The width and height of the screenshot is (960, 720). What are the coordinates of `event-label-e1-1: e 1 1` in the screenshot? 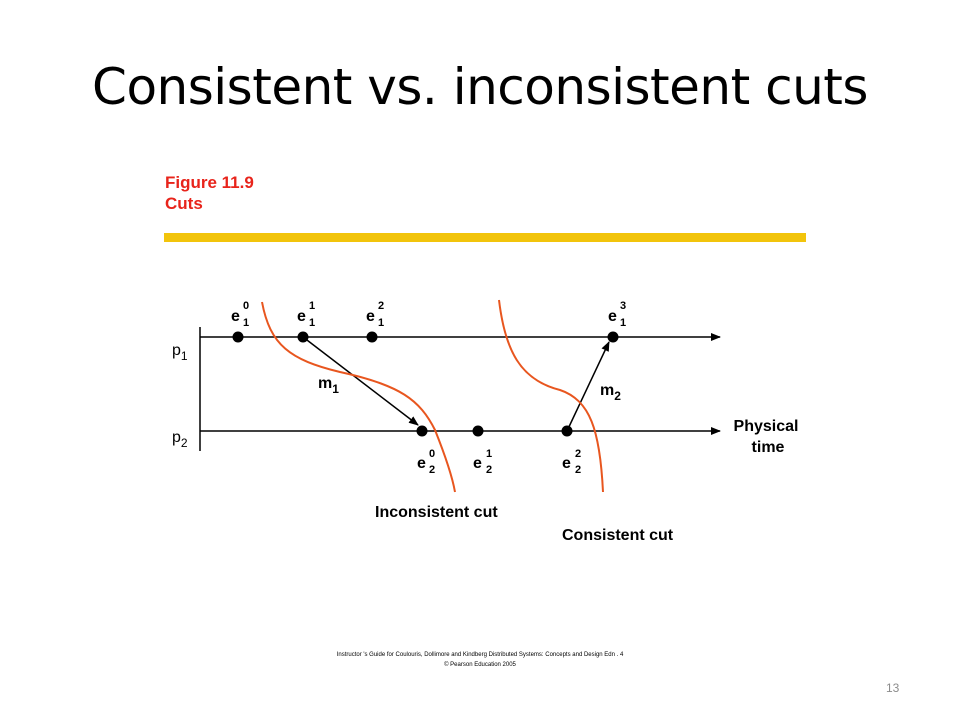 It's located at (306, 314).